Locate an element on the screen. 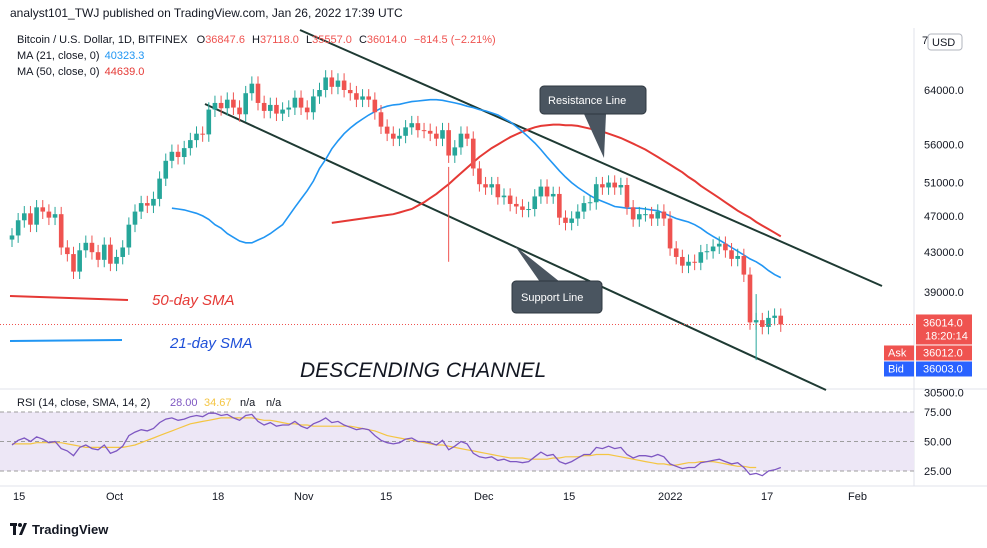  currency-badge-label: USD is located at coordinates (943, 43).